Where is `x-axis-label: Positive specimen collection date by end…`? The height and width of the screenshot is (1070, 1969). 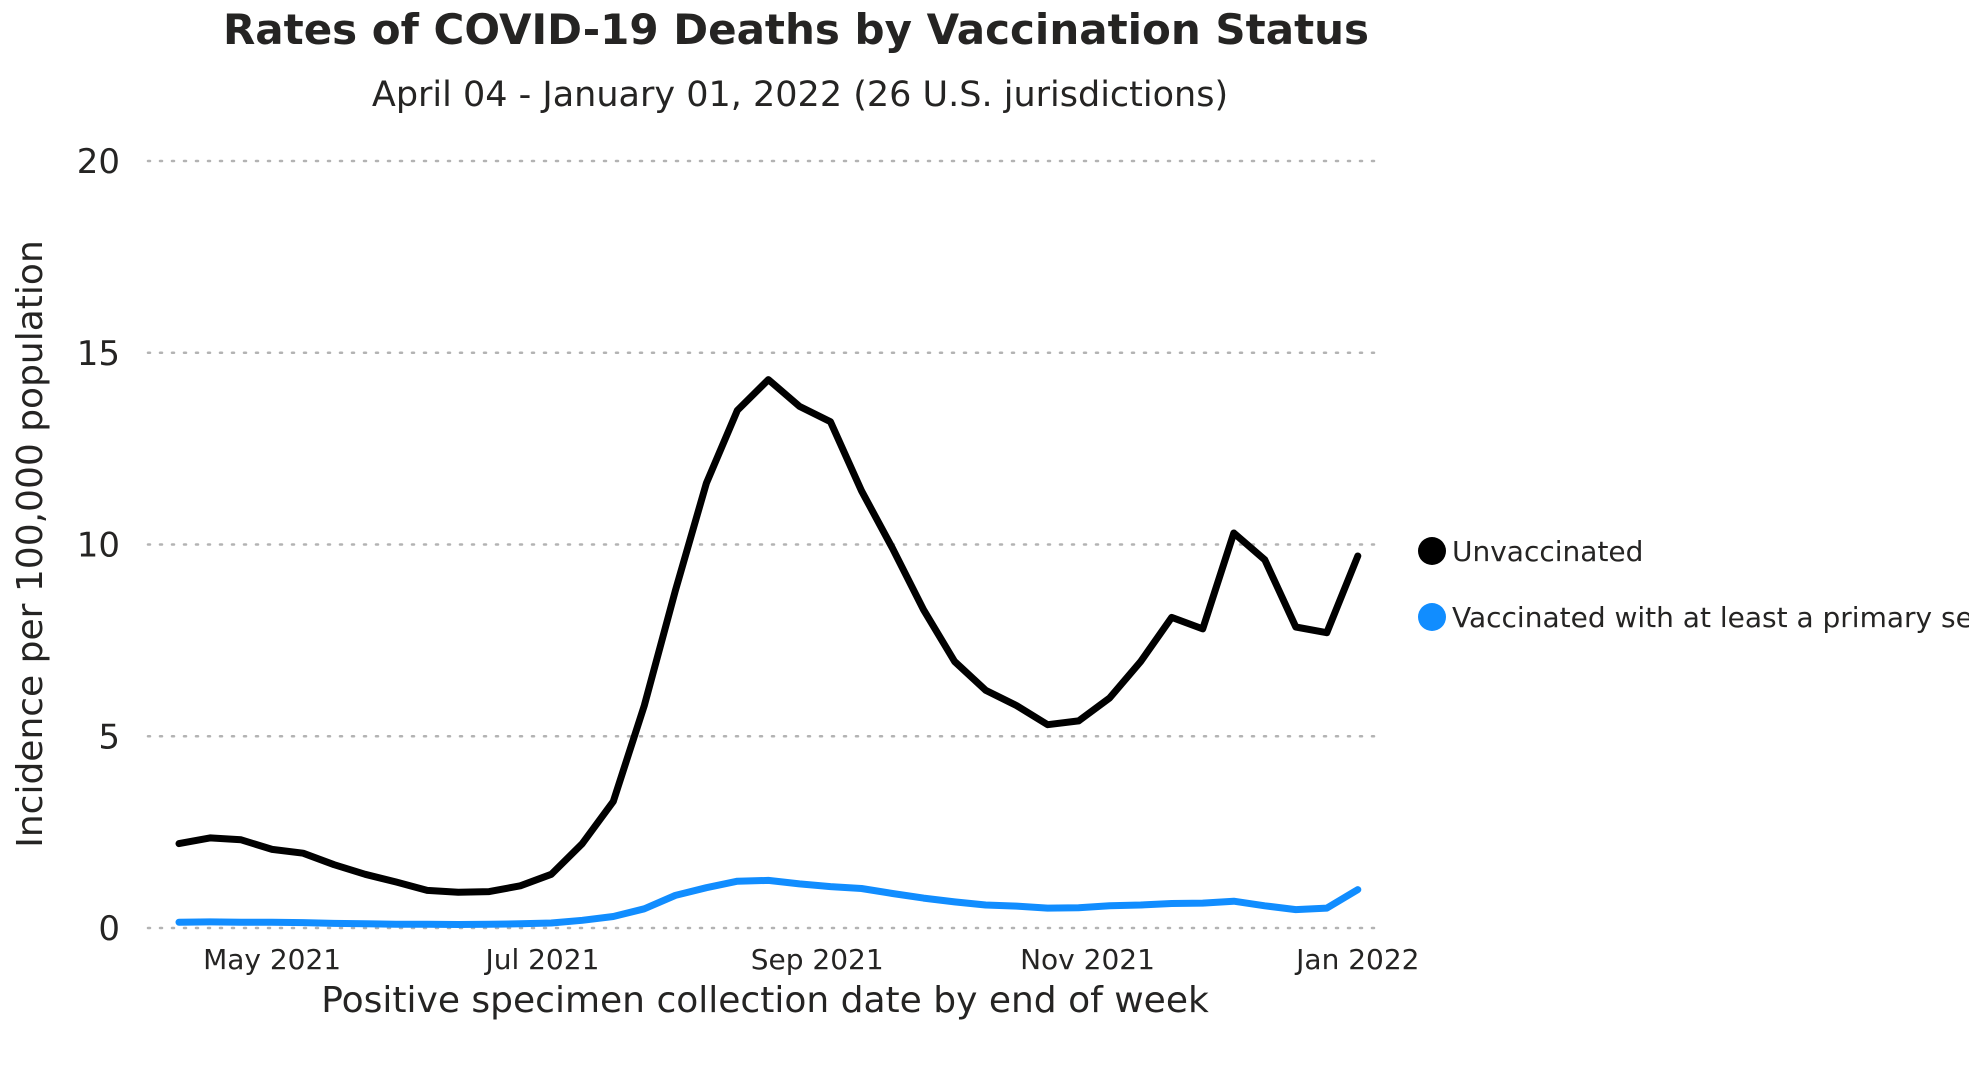 x-axis-label: Positive specimen collection date by end… is located at coordinates (765, 1000).